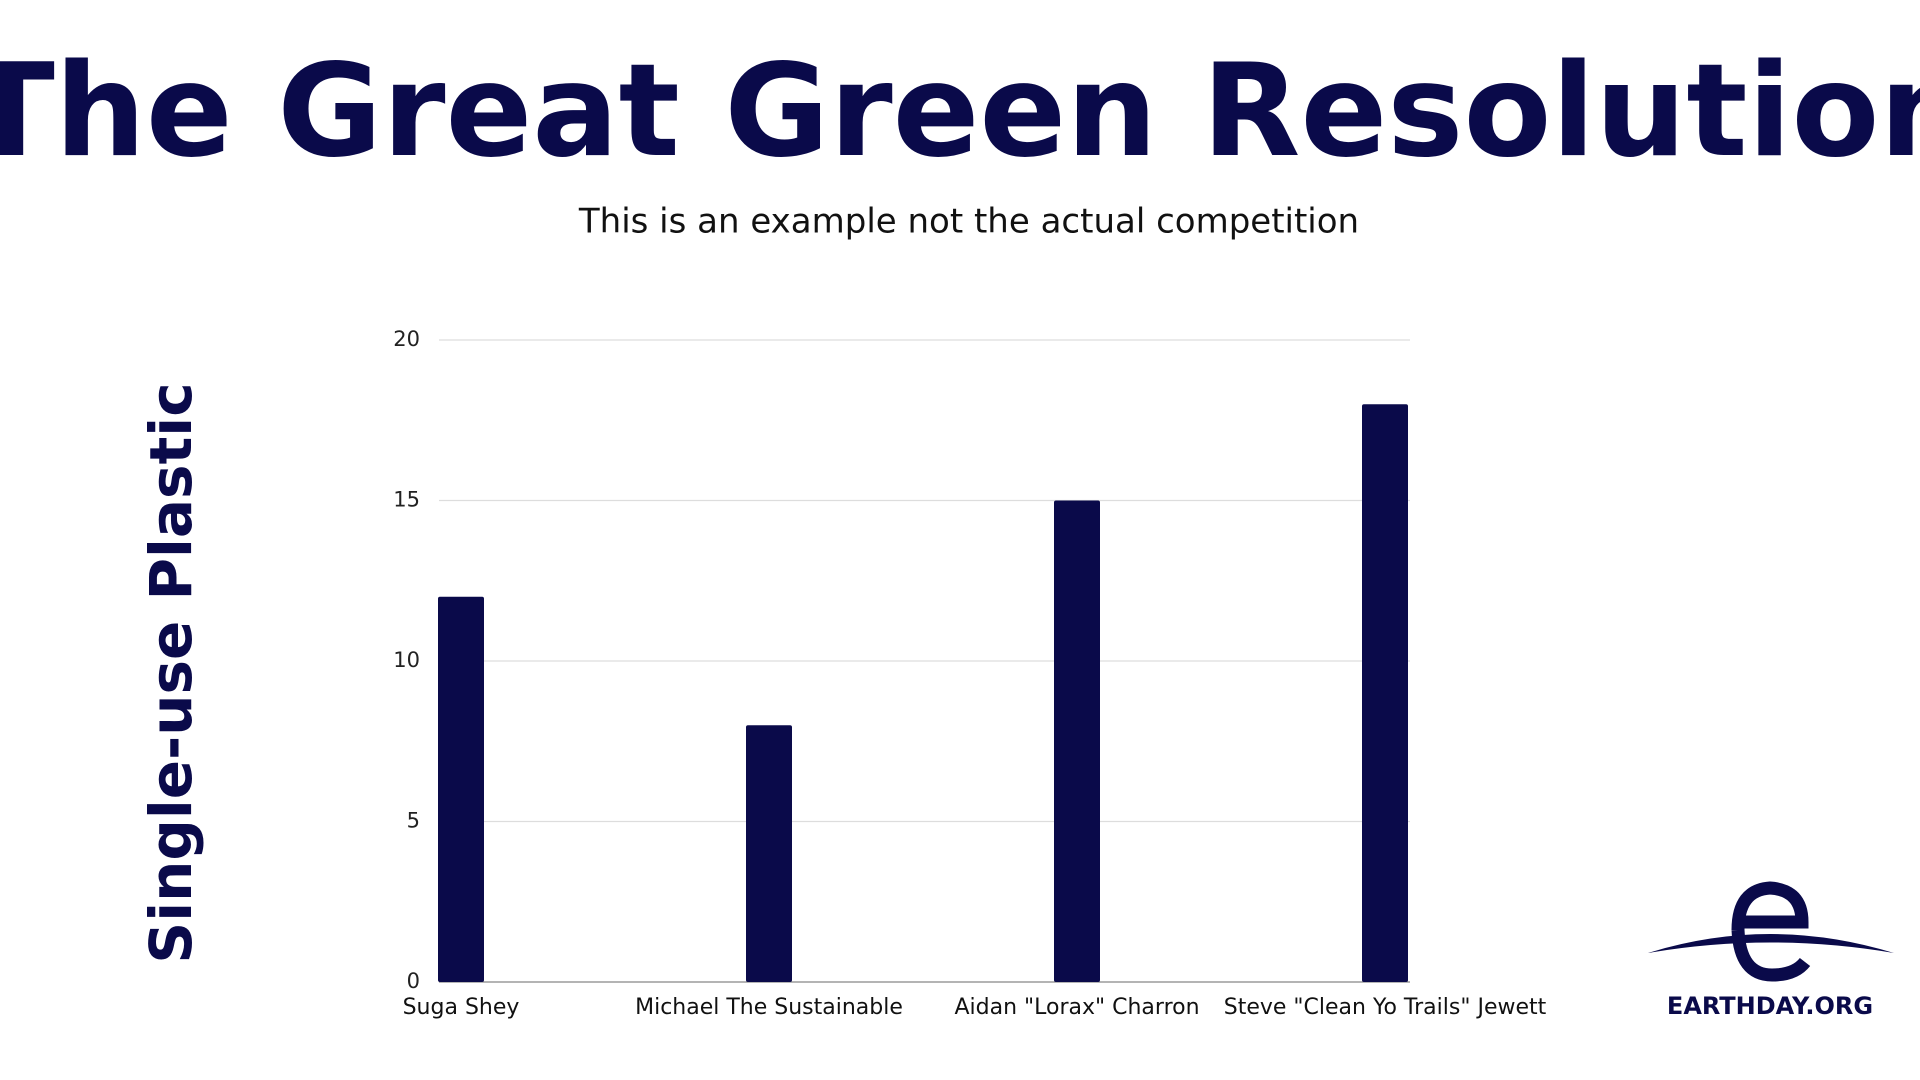  What do you see at coordinates (1771, 943) in the screenshot?
I see `logo-arc` at bounding box center [1771, 943].